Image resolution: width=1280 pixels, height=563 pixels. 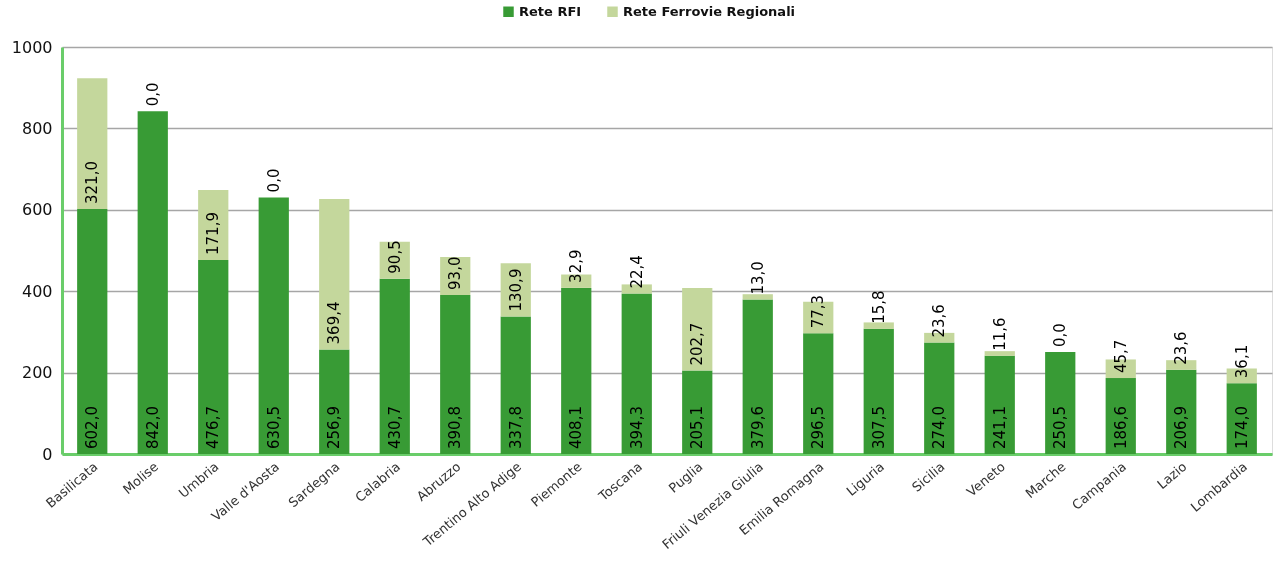 What do you see at coordinates (273, 427) in the screenshot?
I see `data-label: 630,5` at bounding box center [273, 427].